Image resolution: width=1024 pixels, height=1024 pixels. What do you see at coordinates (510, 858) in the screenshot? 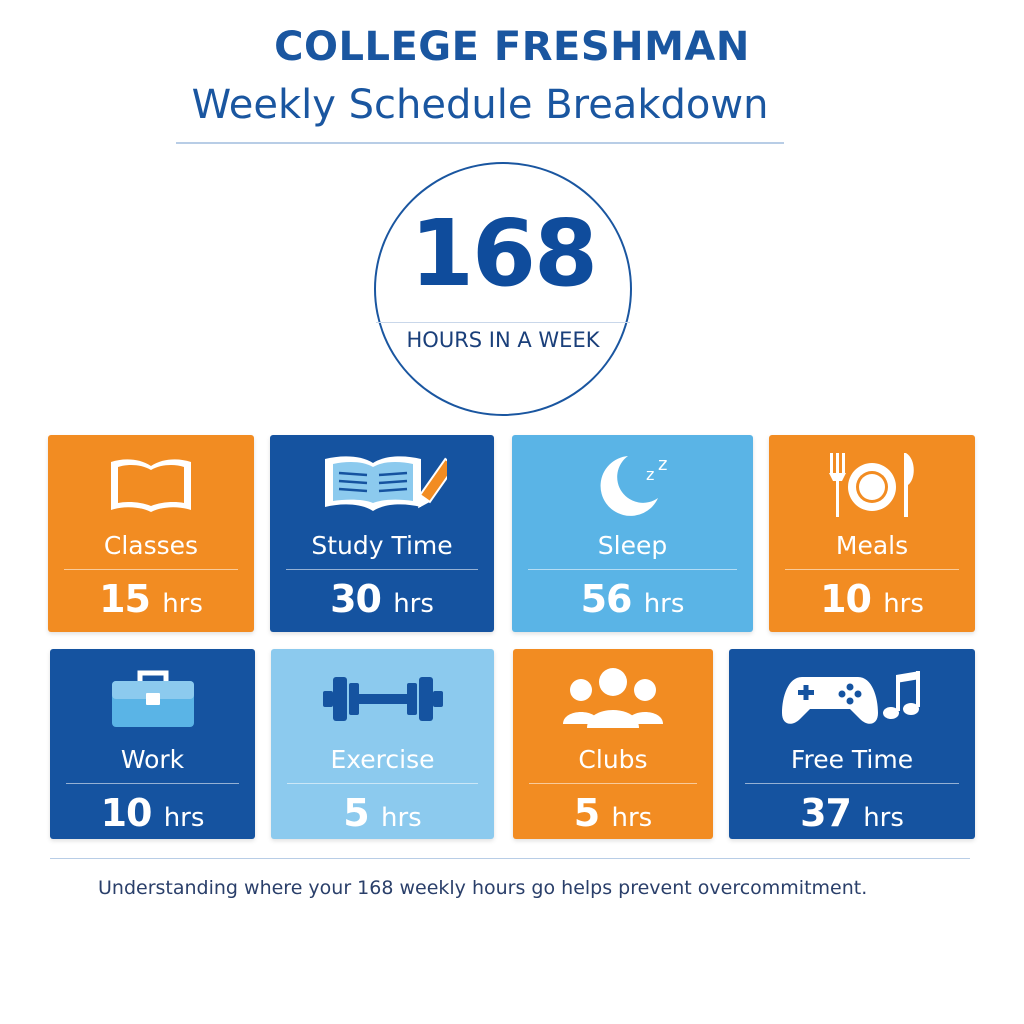
I see `footer-divider` at bounding box center [510, 858].